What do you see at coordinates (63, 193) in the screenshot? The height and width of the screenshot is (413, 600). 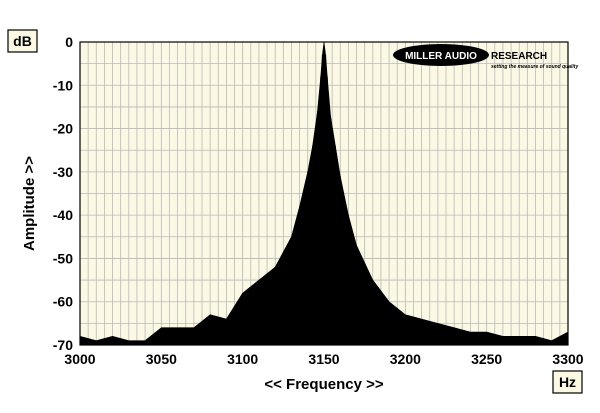 I see `y-tick-layer: 0 -10 -20 -30 -40 -50 -60 -70` at bounding box center [63, 193].